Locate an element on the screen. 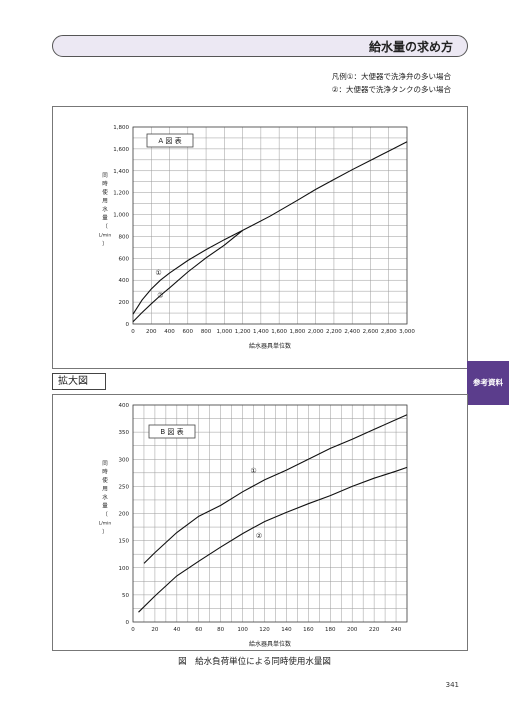 Image resolution: width=509 pixels, height=720 pixels. page-number: 341 is located at coordinates (452, 685).